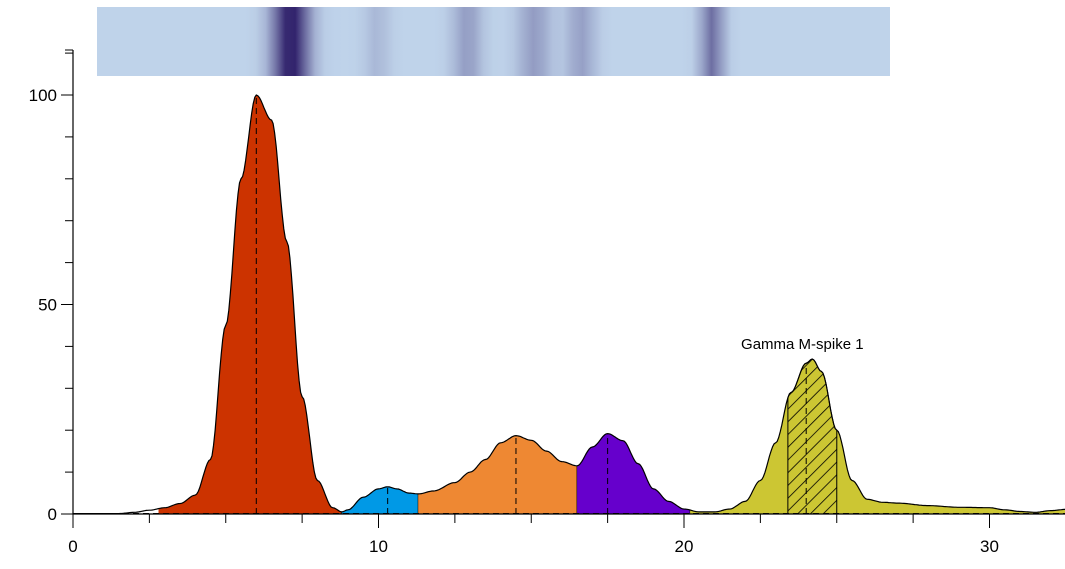 The height and width of the screenshot is (569, 1065). I want to click on y-tick-label: 0, so click(52, 514).